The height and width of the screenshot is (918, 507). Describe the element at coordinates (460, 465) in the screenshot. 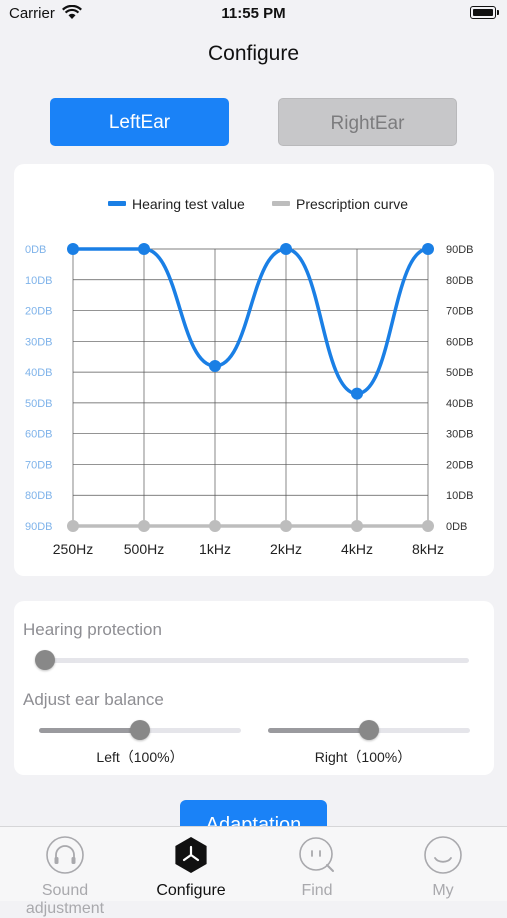

I see `y-right-tick: 20DB` at that location.